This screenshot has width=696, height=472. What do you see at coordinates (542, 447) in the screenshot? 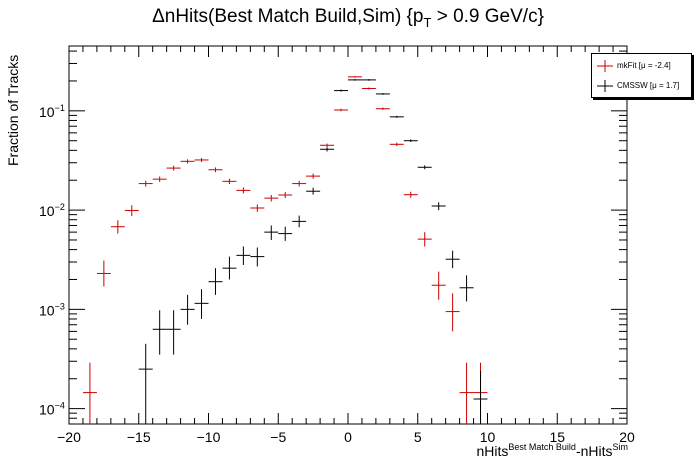
I see `x-label-sup-build: Best Match Build` at bounding box center [542, 447].